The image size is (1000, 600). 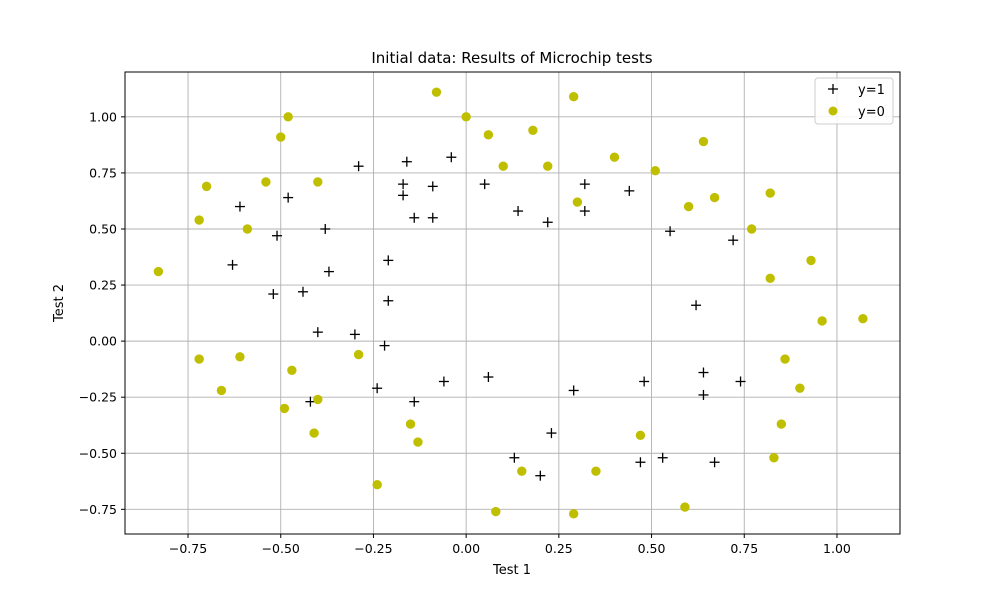 What do you see at coordinates (837, 548) in the screenshot?
I see `x-tick-label: 1.00` at bounding box center [837, 548].